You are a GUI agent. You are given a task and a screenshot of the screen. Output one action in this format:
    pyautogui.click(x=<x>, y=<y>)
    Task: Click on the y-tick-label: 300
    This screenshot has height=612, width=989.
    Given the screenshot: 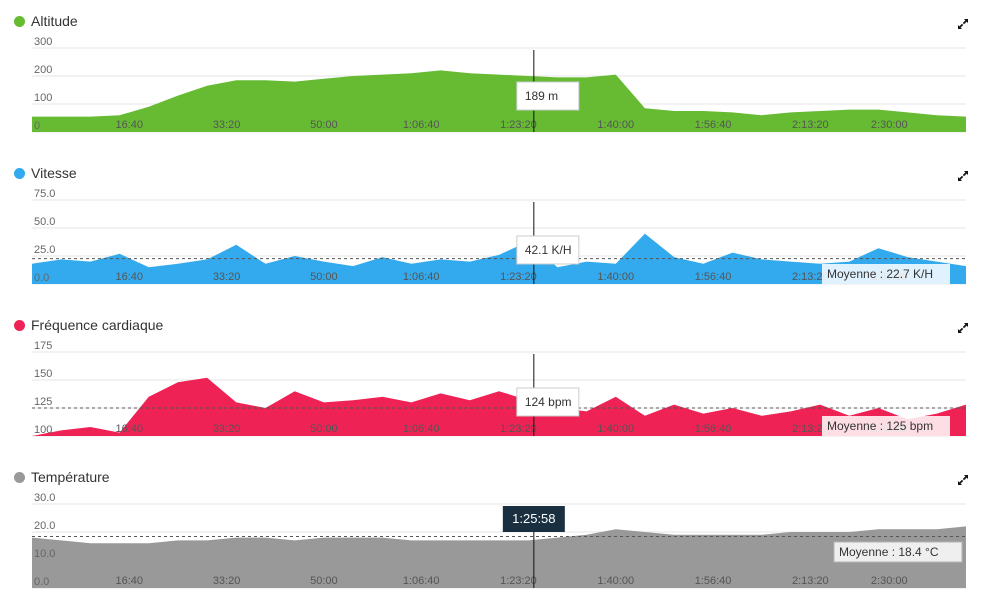 What is the action you would take?
    pyautogui.click(x=43, y=42)
    